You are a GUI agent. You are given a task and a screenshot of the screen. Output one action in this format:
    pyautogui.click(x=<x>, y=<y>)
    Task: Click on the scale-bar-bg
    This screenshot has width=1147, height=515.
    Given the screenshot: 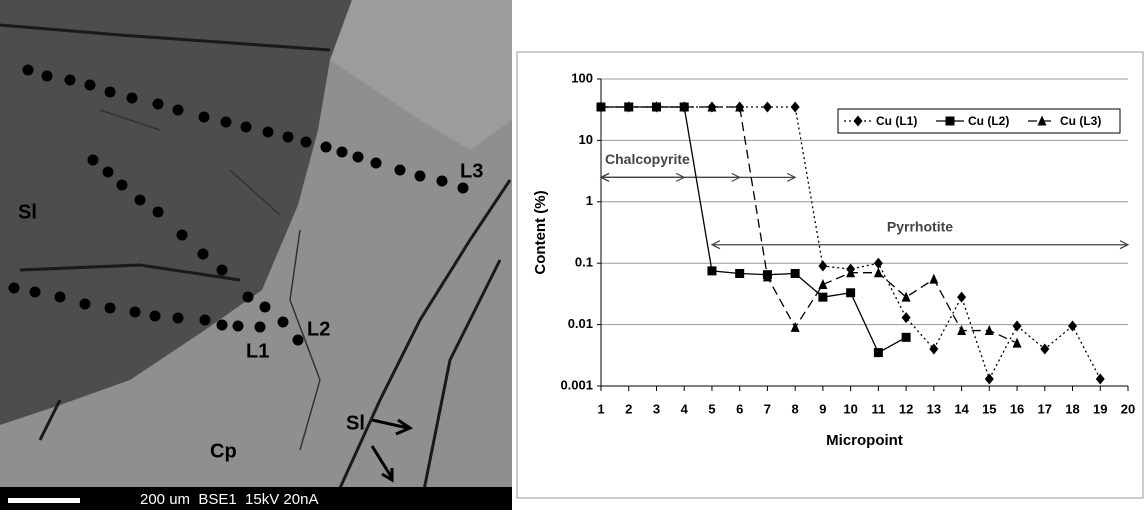 What is the action you would take?
    pyautogui.click(x=256, y=498)
    